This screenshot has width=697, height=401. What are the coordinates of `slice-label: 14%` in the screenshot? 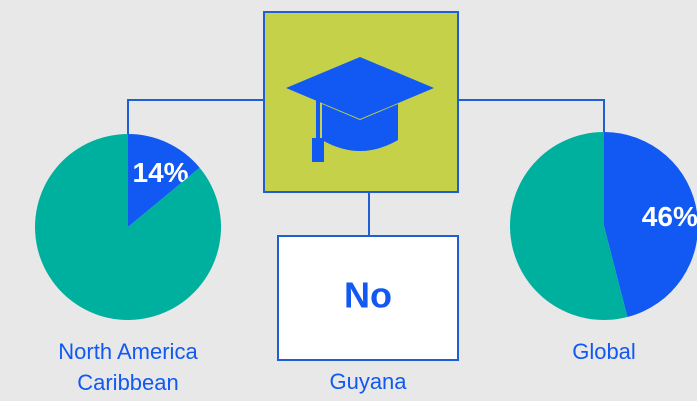 It's located at (161, 172).